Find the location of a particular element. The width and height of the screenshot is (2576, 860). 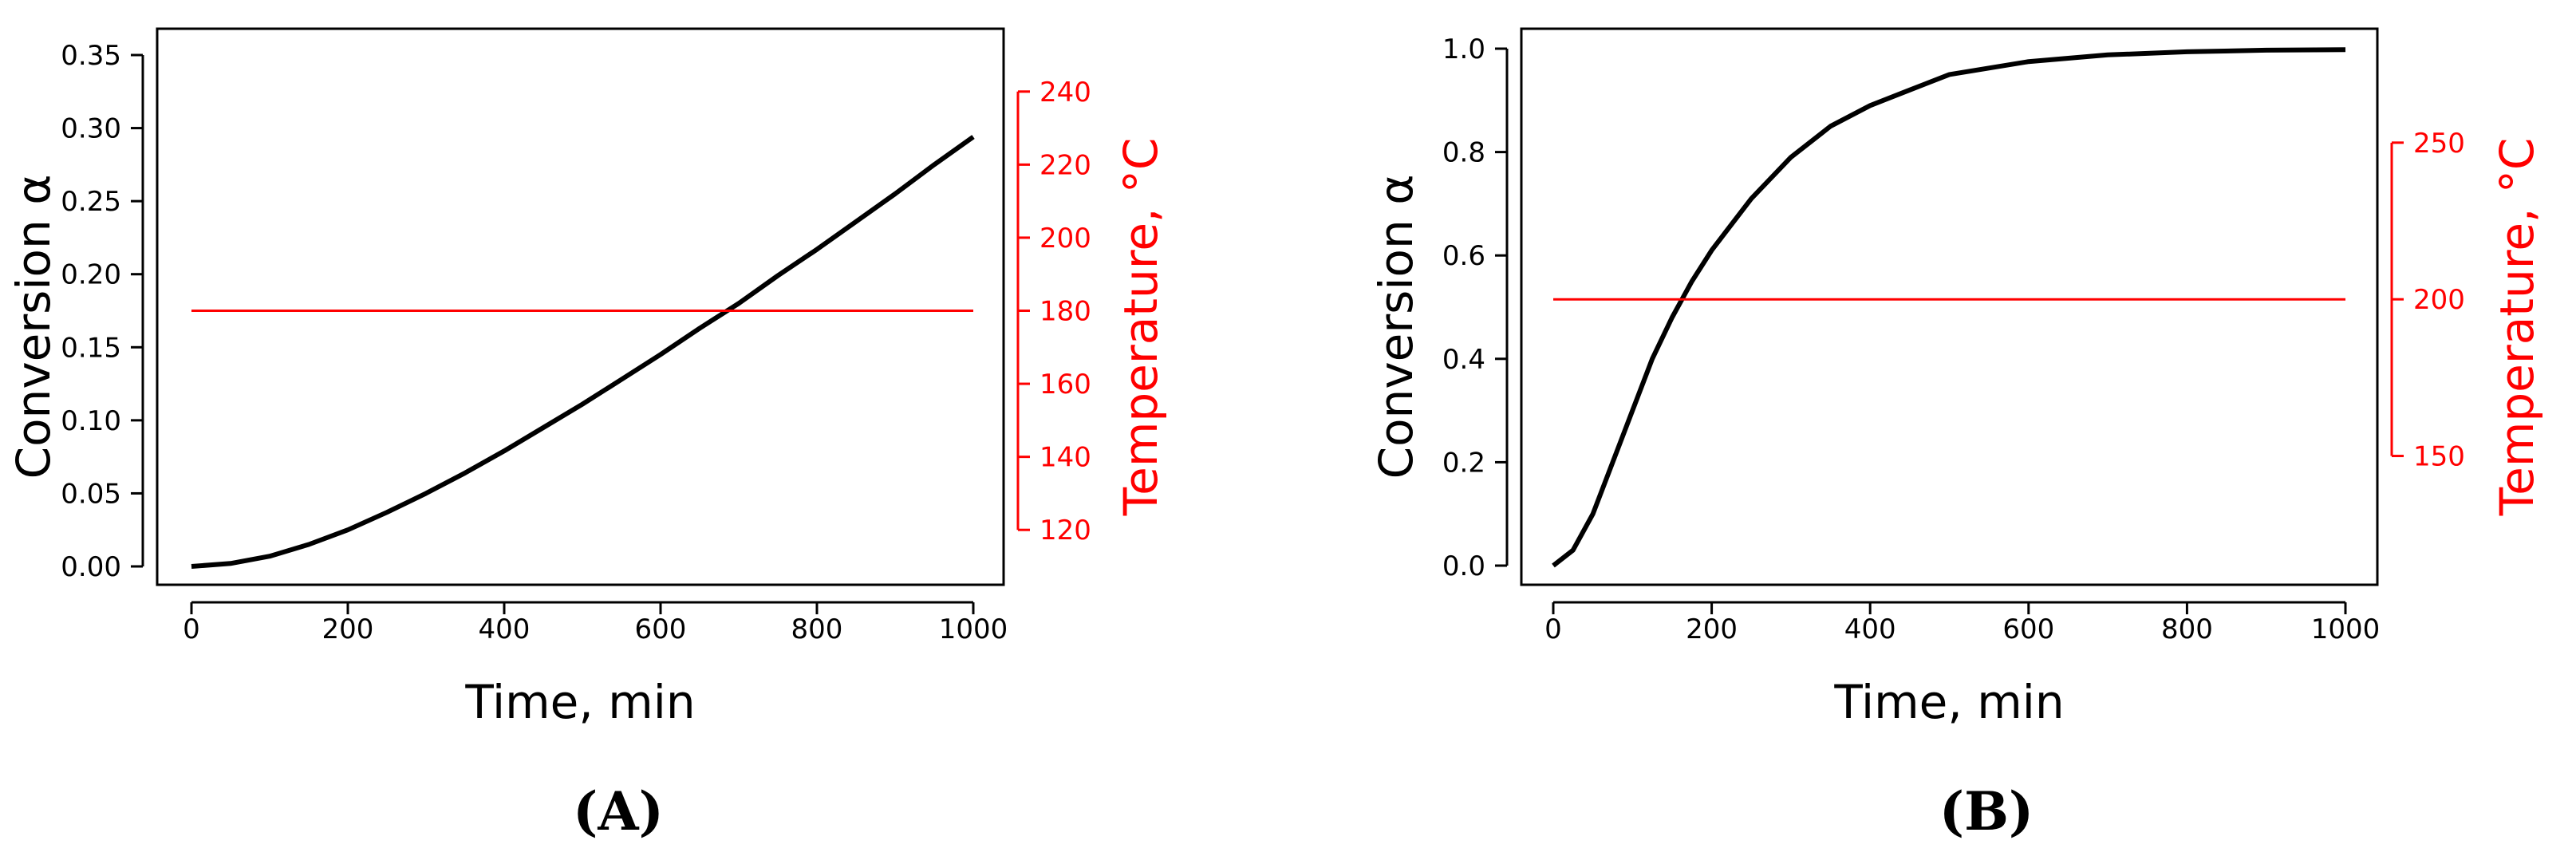

y-tick-label: 0.25 is located at coordinates (91, 202).